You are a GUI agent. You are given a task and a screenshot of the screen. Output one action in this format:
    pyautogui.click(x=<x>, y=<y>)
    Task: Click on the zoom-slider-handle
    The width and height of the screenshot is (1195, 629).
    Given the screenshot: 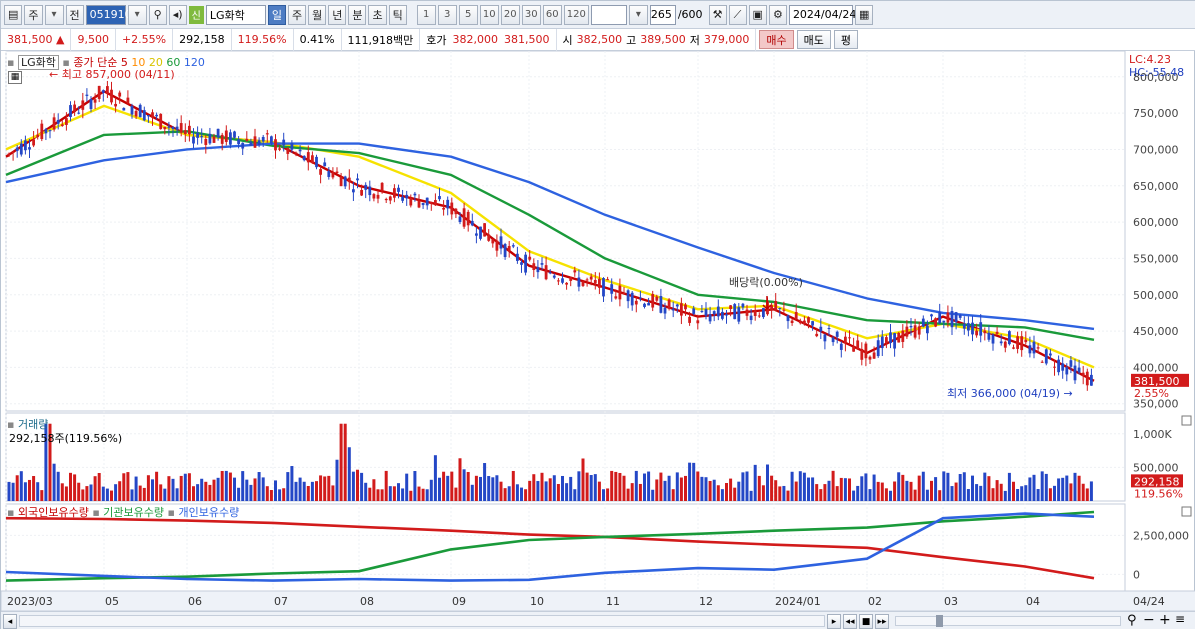 What is the action you would take?
    pyautogui.click(x=939, y=621)
    